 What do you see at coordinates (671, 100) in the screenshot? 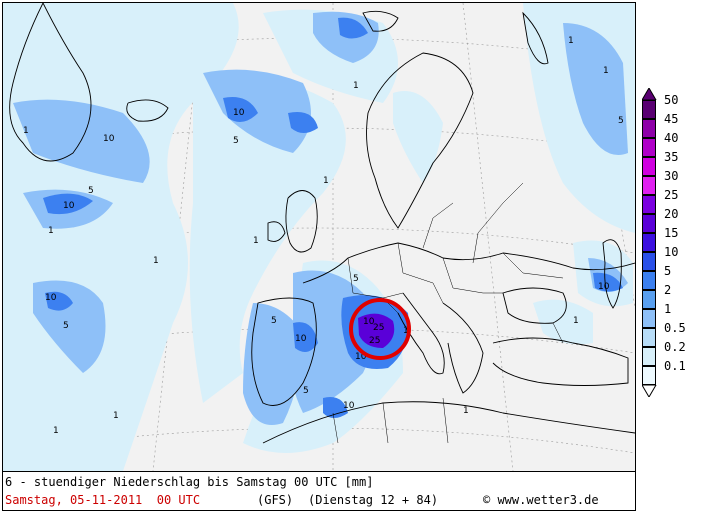
I see `legend-label: 50` at bounding box center [671, 100].